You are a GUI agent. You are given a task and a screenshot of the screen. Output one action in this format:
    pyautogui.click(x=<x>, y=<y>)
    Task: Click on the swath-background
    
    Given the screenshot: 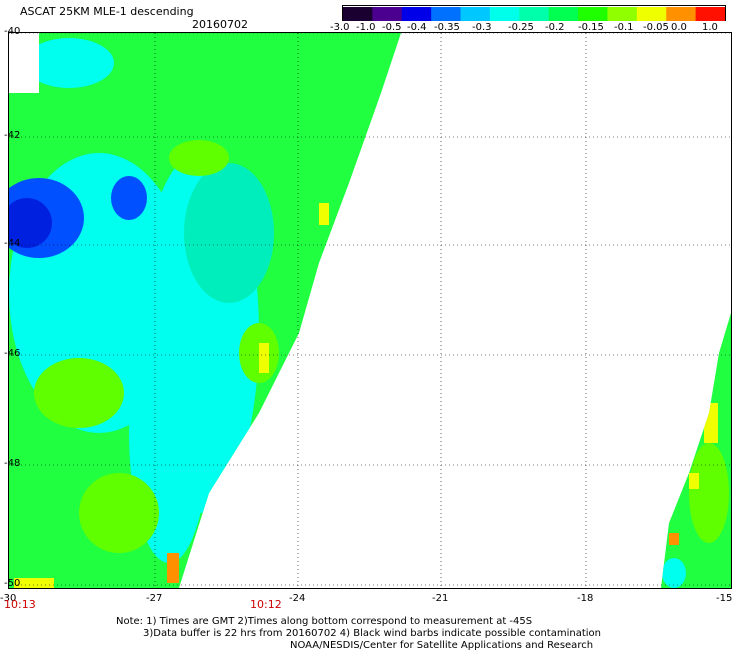 What is the action you would take?
    pyautogui.click(x=696, y=450)
    